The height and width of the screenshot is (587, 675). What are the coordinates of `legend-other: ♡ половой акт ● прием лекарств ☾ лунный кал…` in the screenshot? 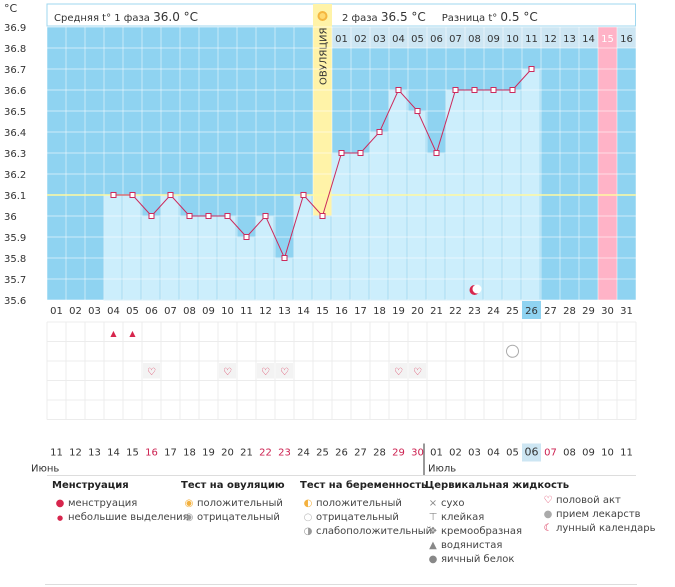 It's located at (598, 515).